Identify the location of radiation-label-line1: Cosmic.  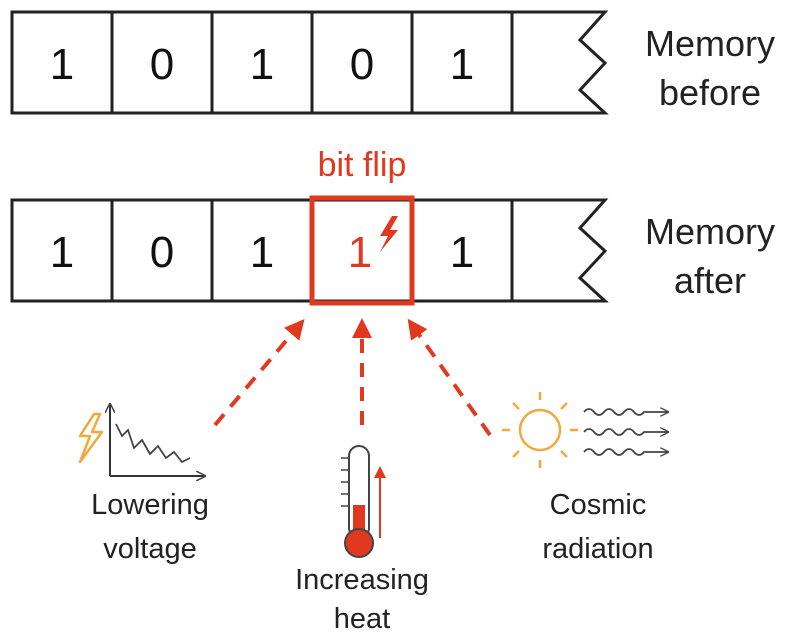
(598, 505).